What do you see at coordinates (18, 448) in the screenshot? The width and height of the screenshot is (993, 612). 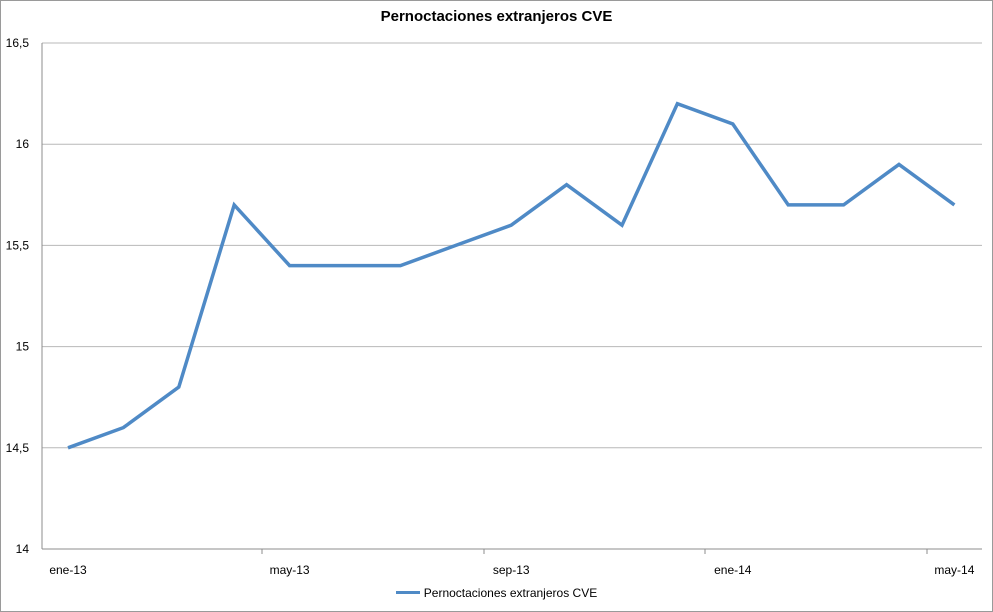 I see `y-tick-label: 14,5` at bounding box center [18, 448].